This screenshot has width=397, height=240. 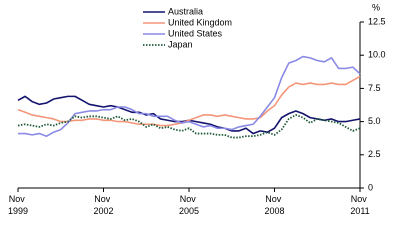 I want to click on legend-label: Japan, so click(x=180, y=44).